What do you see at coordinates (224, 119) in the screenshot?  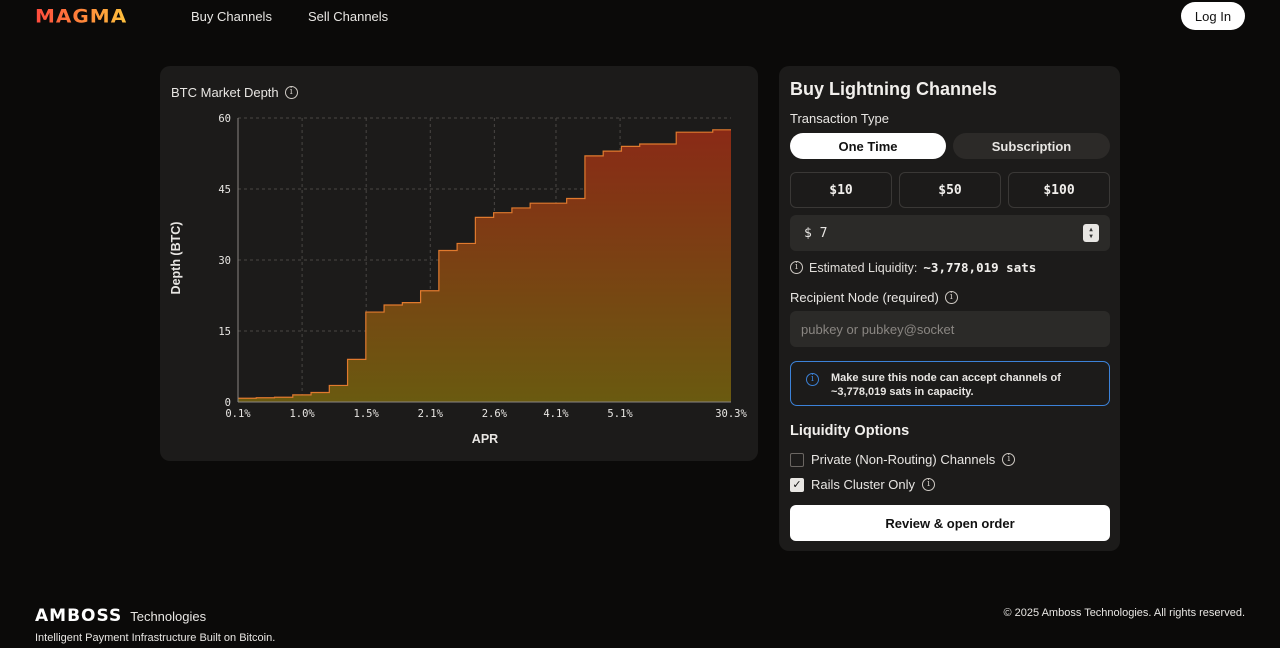 I see `y-tick-label: 60` at bounding box center [224, 119].